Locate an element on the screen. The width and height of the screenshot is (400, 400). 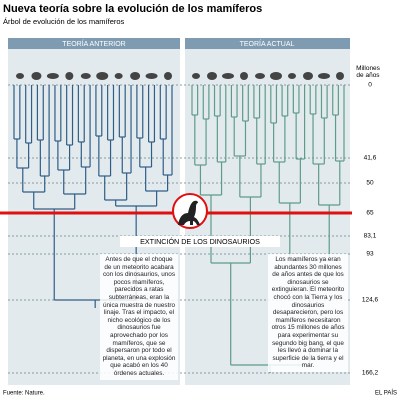
event-bg is located at coordinates (200, 241).